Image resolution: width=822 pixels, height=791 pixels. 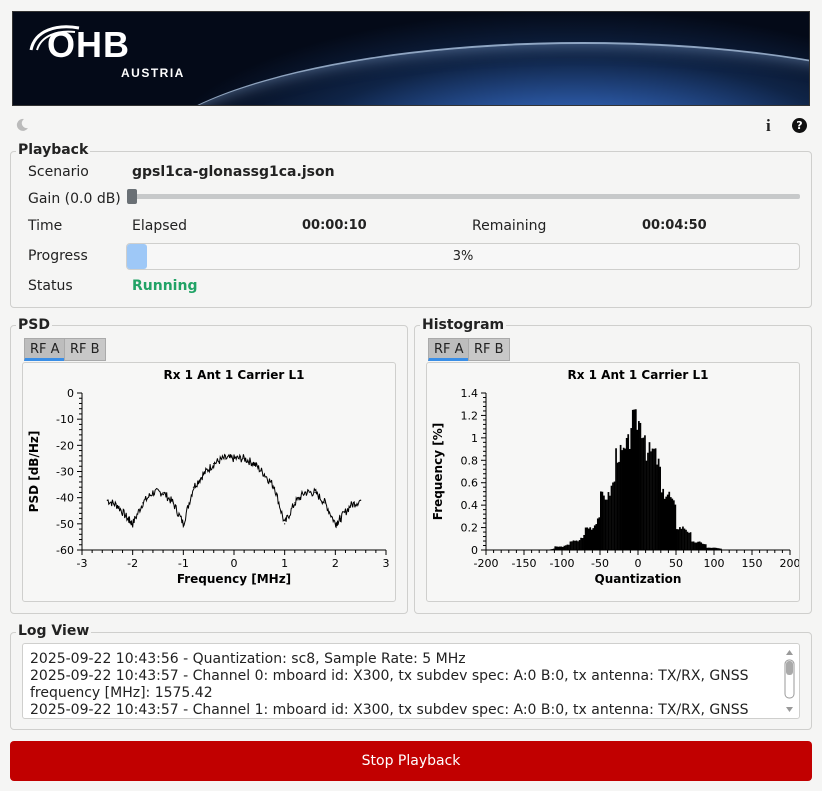 What do you see at coordinates (54, 38) in the screenshot?
I see `ohb-swoosh-icon` at bounding box center [54, 38].